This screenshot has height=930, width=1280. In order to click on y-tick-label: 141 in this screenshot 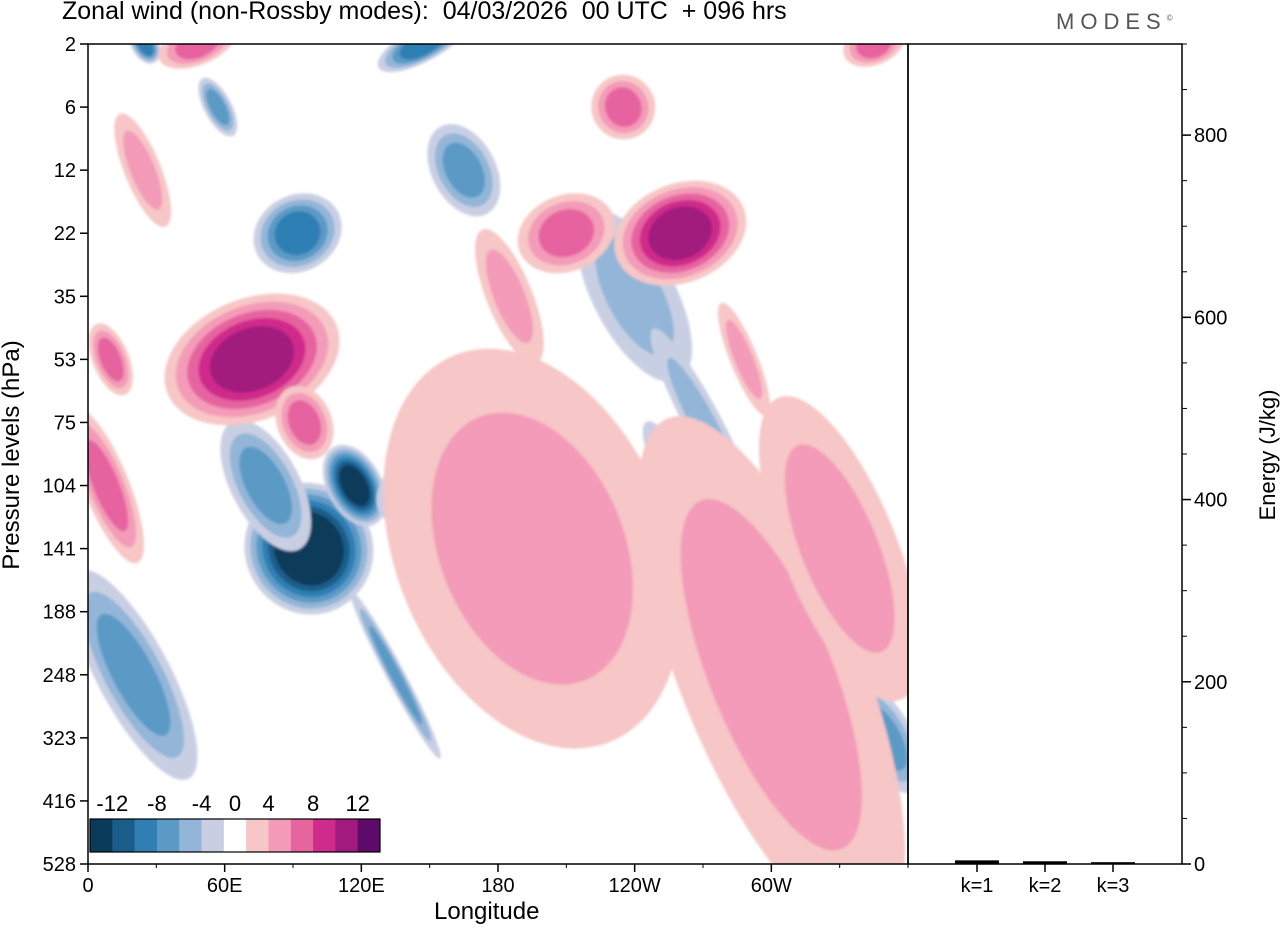, I will do `click(59, 550)`.